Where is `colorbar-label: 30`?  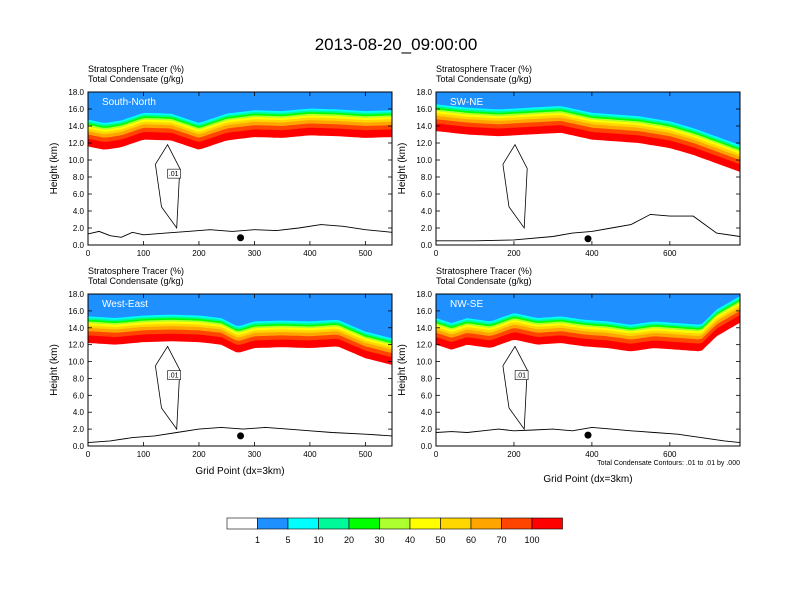
colorbar-label: 30 is located at coordinates (379, 540).